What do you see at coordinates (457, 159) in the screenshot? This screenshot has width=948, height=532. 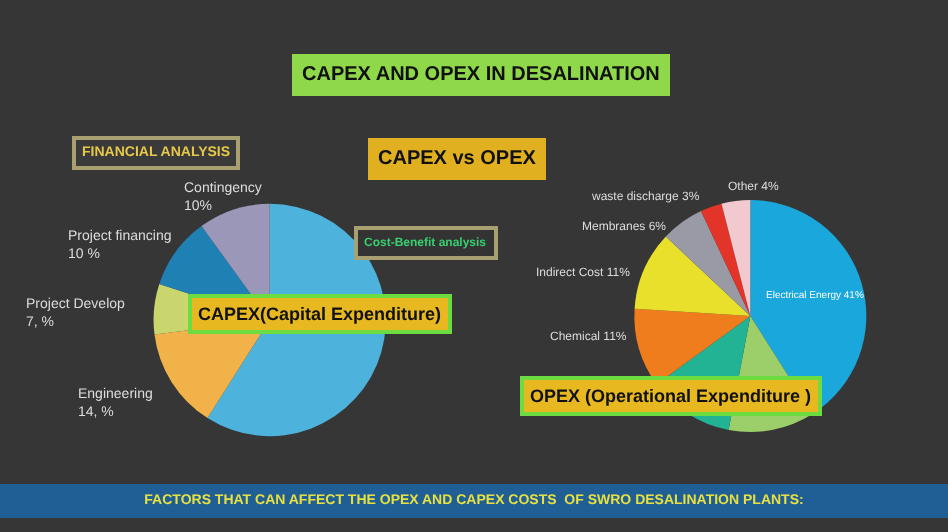 I see `text: CAPEX vs OPEX` at bounding box center [457, 159].